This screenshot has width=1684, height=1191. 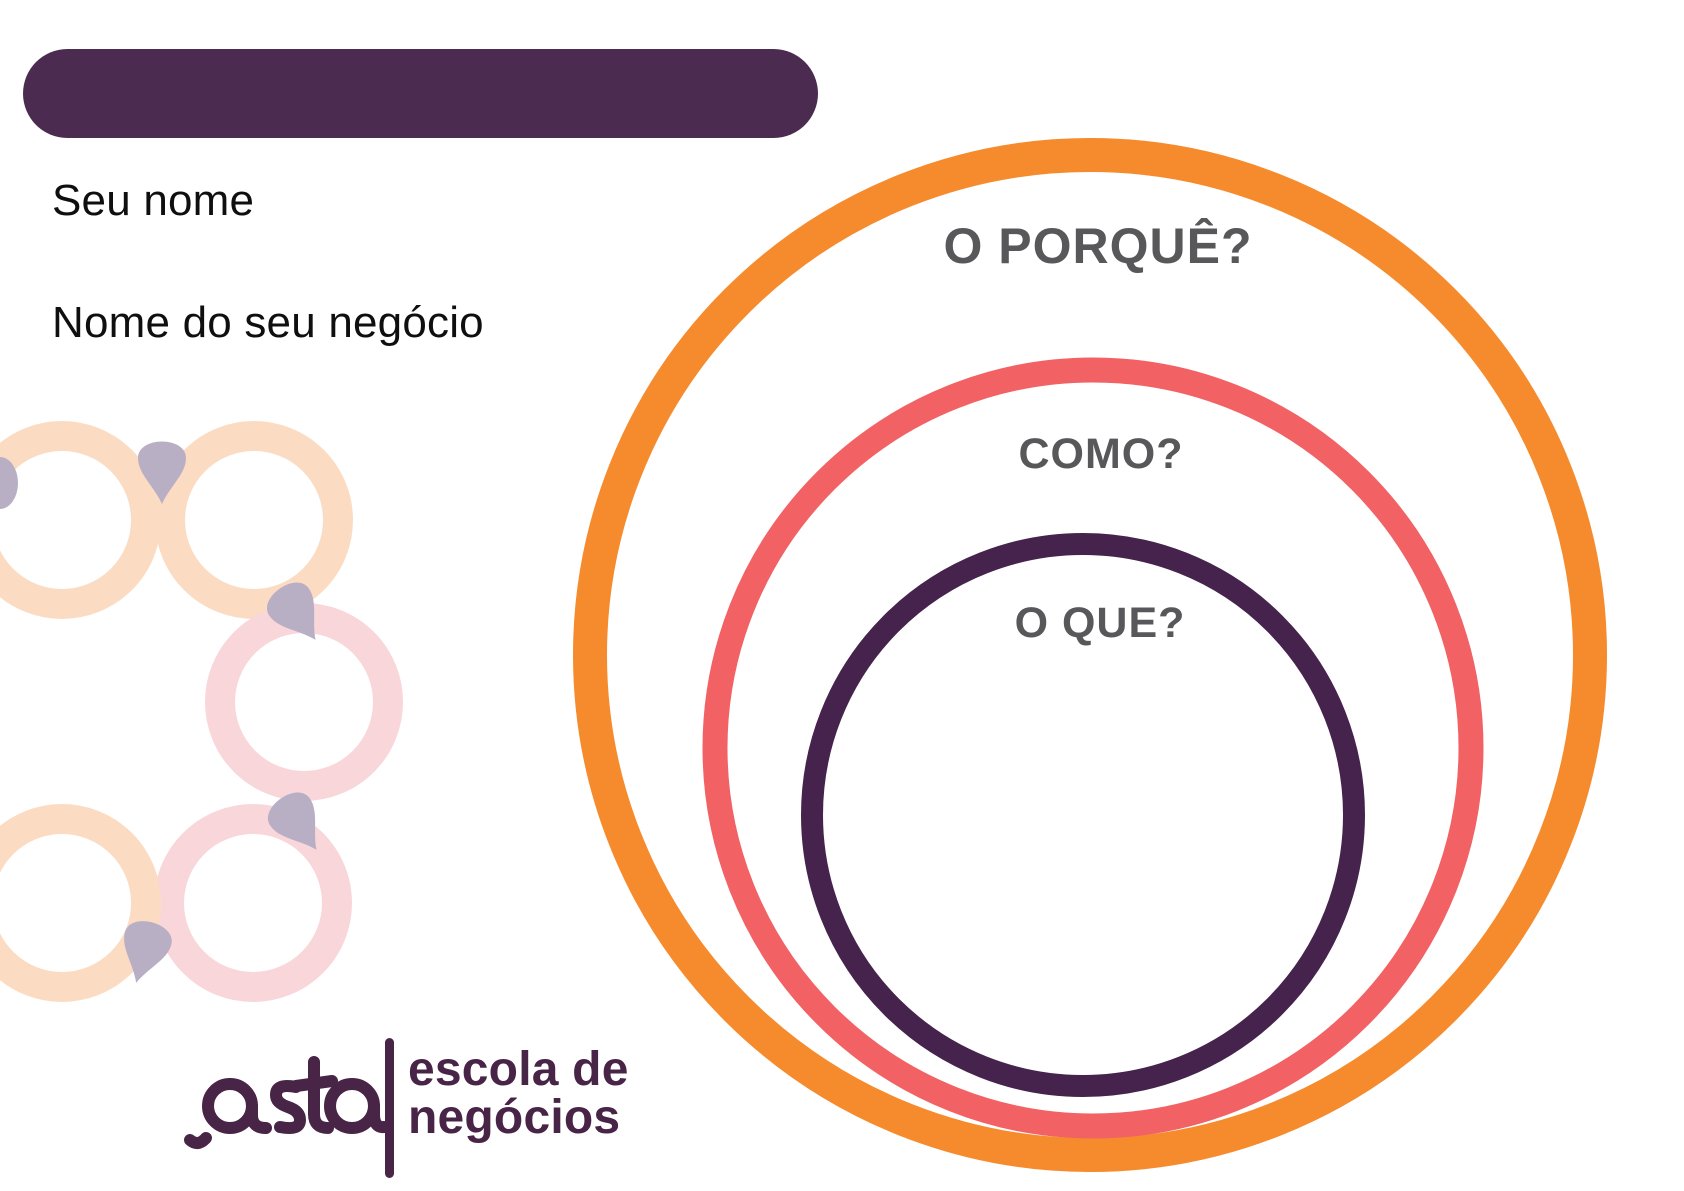 I want to click on logo-wordmark: escola de negócios, so click(x=518, y=1094).